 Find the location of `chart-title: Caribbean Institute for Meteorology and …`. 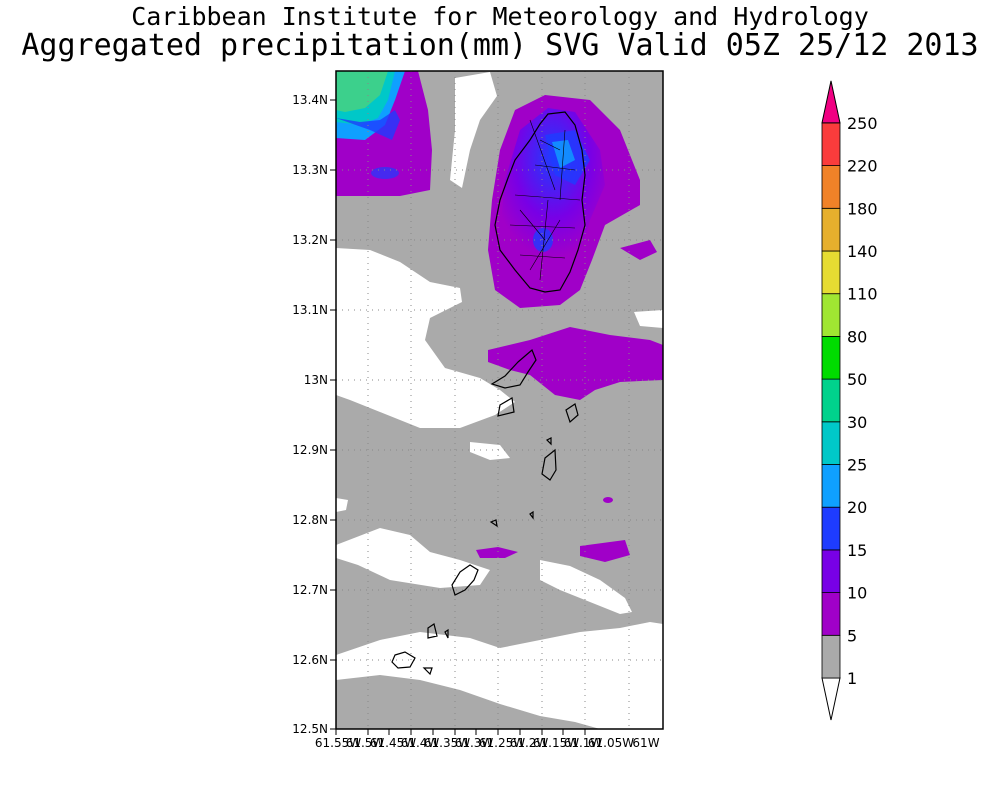

chart-title: Caribbean Institute for Meteorology and … is located at coordinates (500, 16).